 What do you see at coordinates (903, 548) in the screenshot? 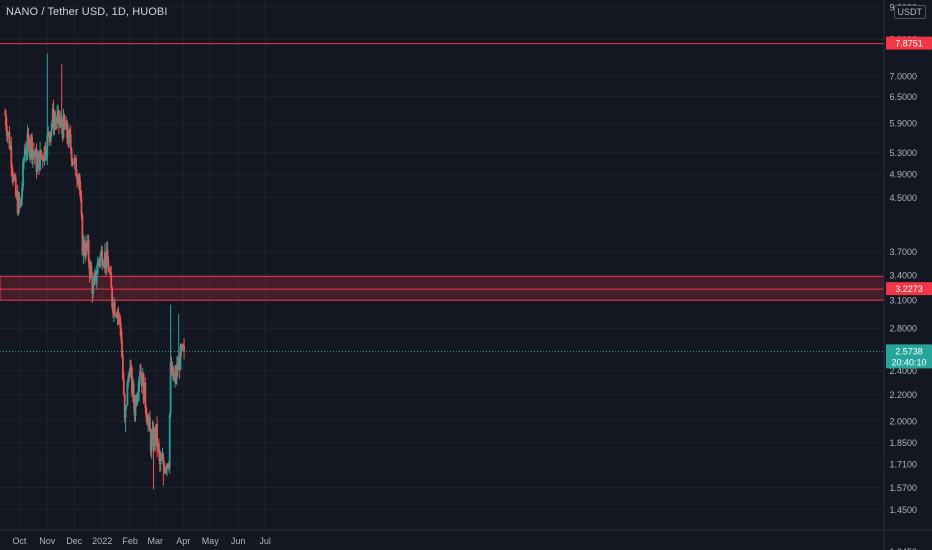
I see `y-tick-label: 1.2450` at bounding box center [903, 548].